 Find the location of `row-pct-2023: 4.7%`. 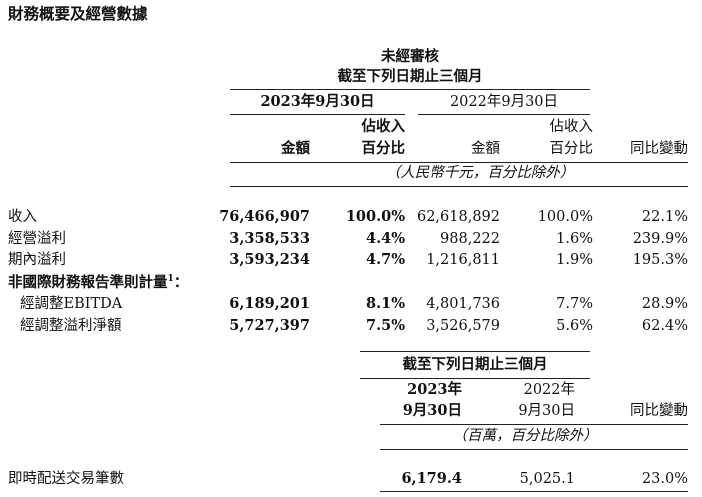

row-pct-2023: 4.7% is located at coordinates (385, 259).